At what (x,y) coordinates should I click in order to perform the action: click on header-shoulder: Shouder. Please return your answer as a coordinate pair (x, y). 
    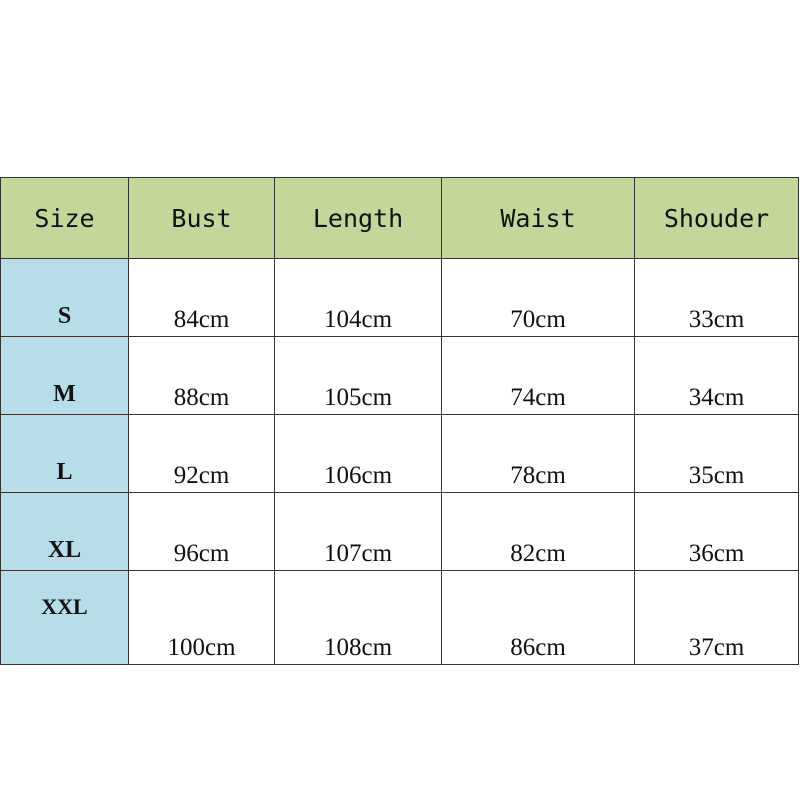
    Looking at the image, I should click on (716, 218).